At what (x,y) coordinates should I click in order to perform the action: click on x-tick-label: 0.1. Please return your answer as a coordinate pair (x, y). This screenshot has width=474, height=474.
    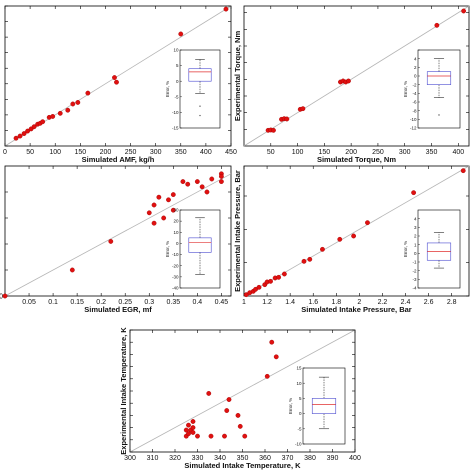
    Looking at the image, I should click on (53, 302).